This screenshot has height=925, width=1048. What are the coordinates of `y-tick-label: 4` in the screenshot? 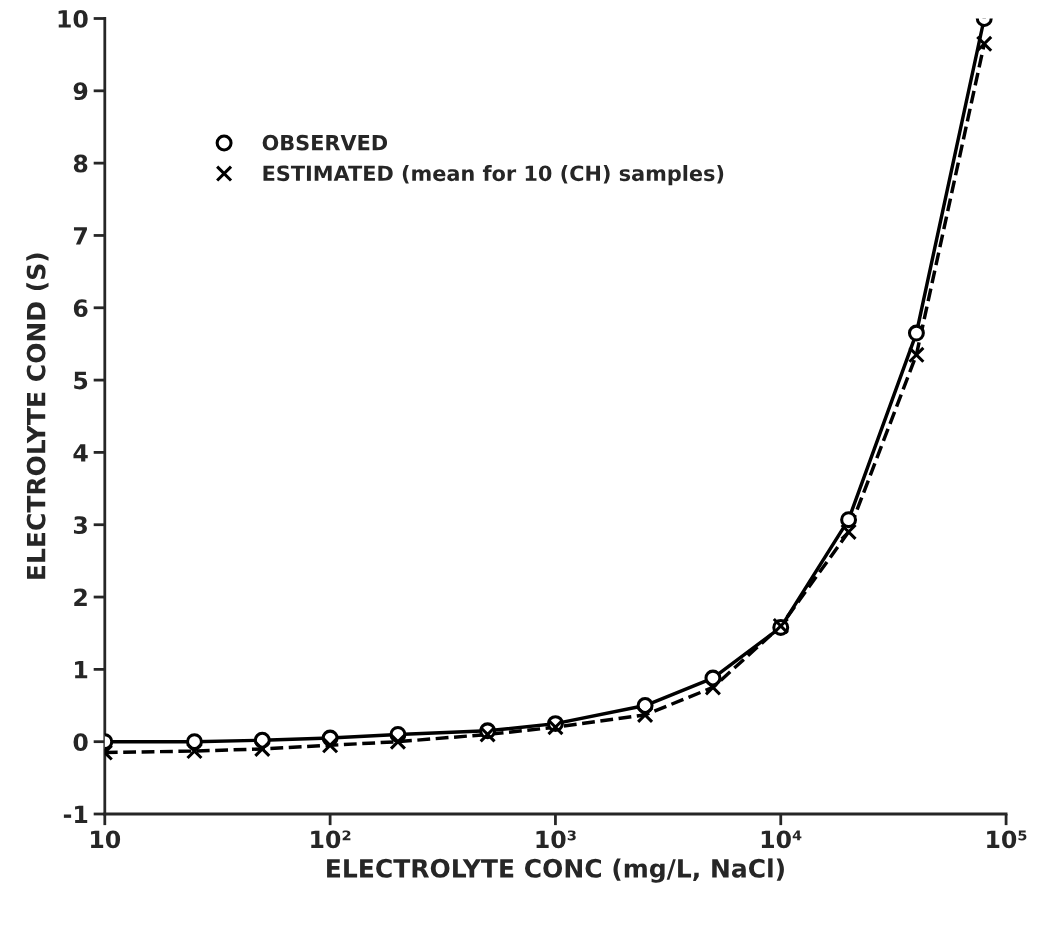 It's located at (80, 453).